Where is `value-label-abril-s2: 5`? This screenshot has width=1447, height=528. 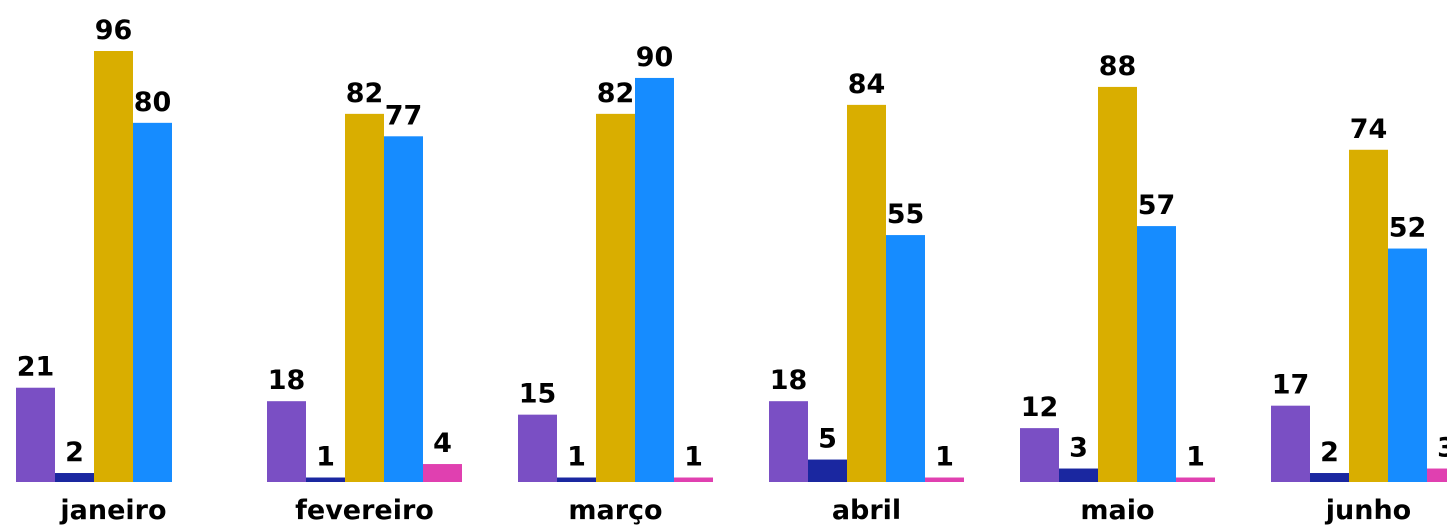
value-label-abril-s2: 5 is located at coordinates (827, 439).